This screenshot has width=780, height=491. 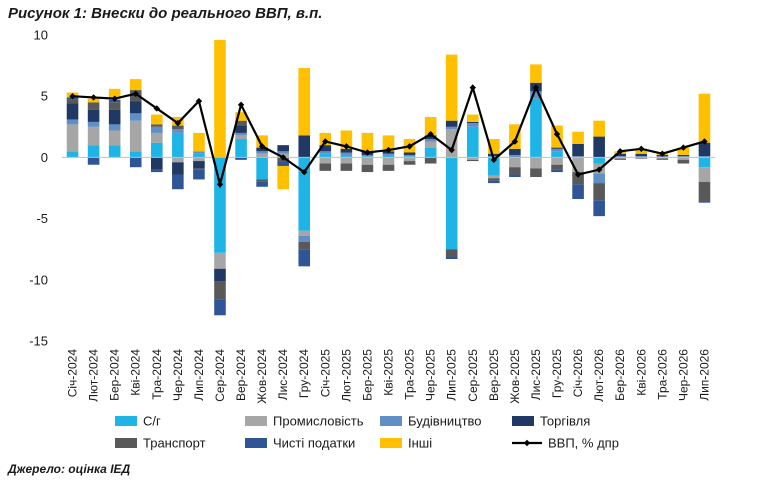 What do you see at coordinates (38, 188) in the screenshot?
I see `y-axis-ticks: -15 -10 -5 0 5 10` at bounding box center [38, 188].